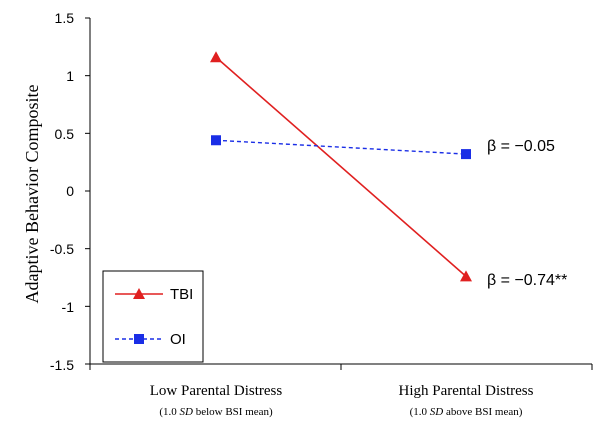 This screenshot has height=432, width=594. Describe the element at coordinates (70, 191) in the screenshot. I see `y-tick-label: 0` at that location.